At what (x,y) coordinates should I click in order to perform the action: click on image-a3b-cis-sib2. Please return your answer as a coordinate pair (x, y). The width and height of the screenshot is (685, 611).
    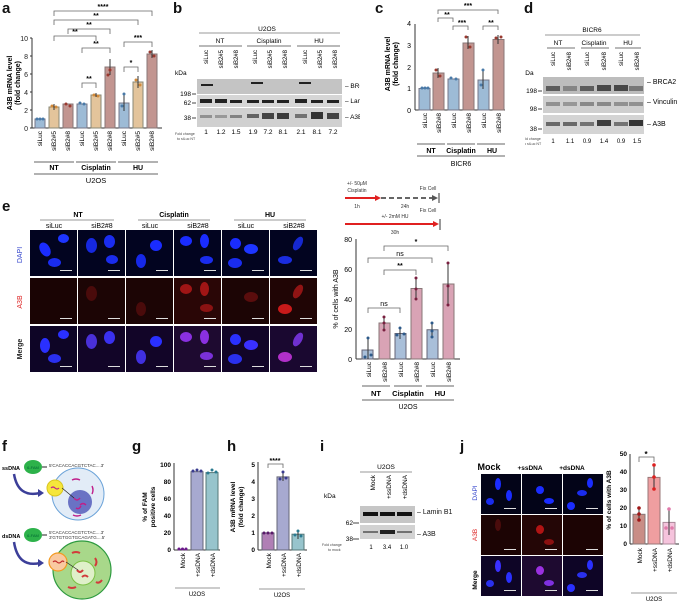
    Looking at the image, I should click on (197, 301).